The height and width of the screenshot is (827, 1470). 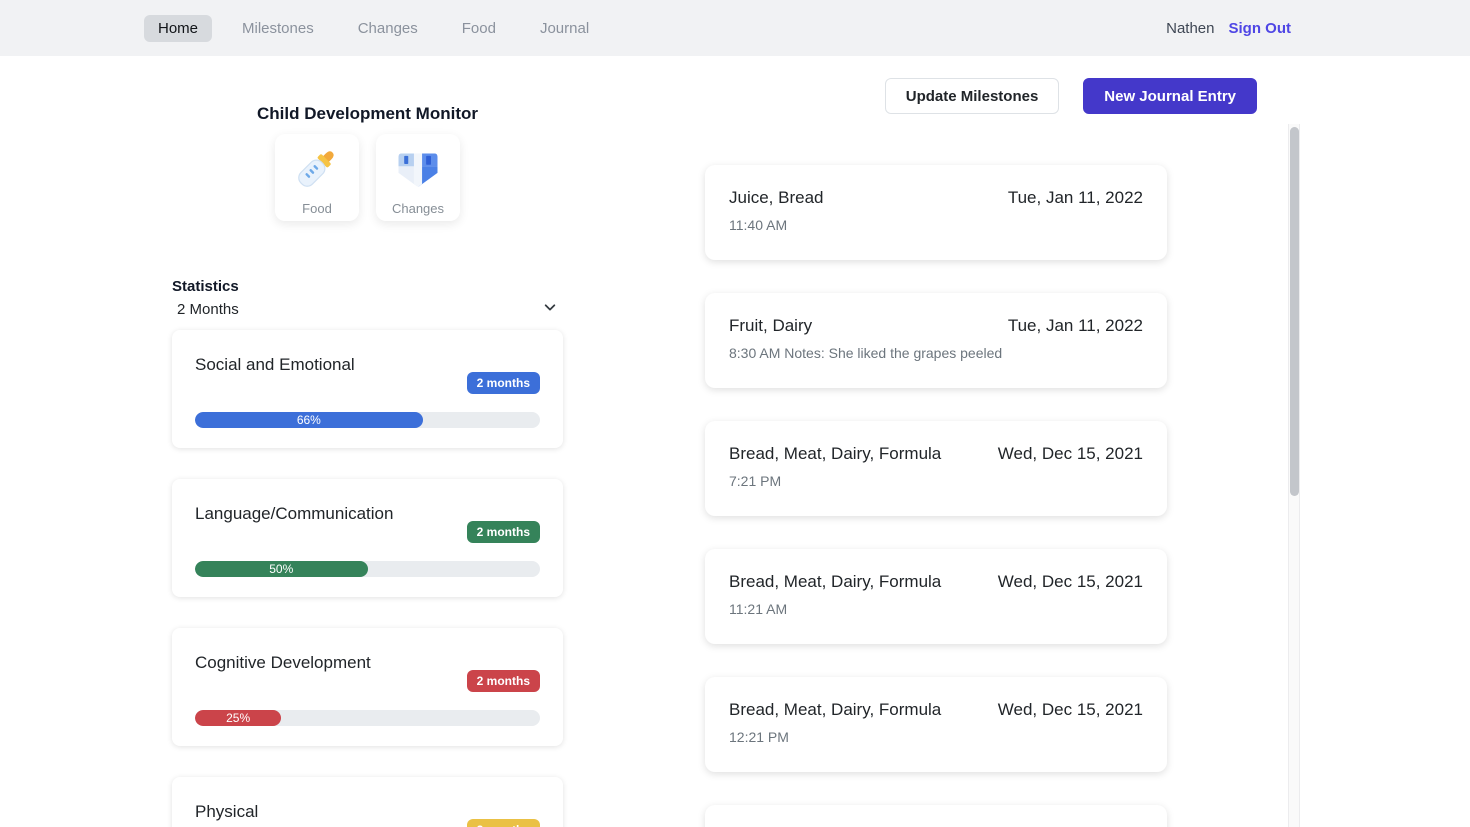 I want to click on progress-fill: 66%, so click(x=309, y=420).